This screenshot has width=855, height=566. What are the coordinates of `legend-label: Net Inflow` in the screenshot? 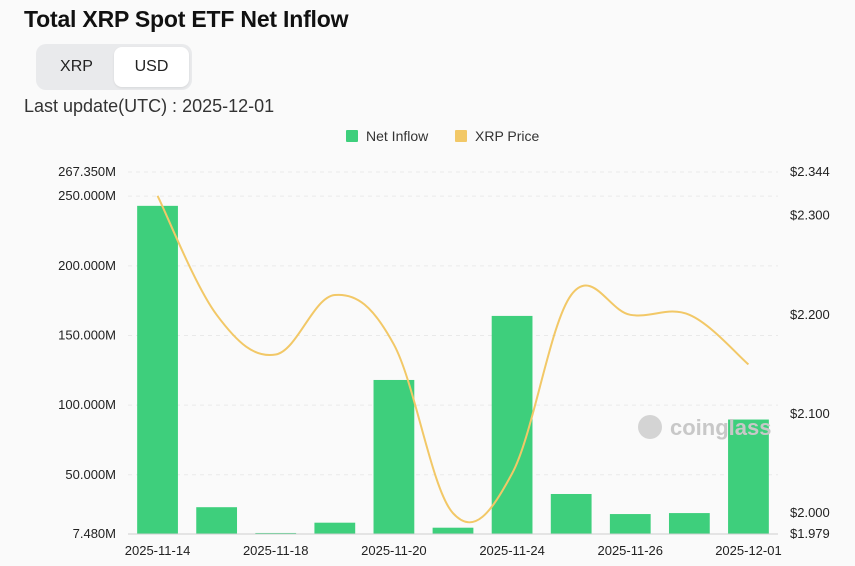 It's located at (397, 136).